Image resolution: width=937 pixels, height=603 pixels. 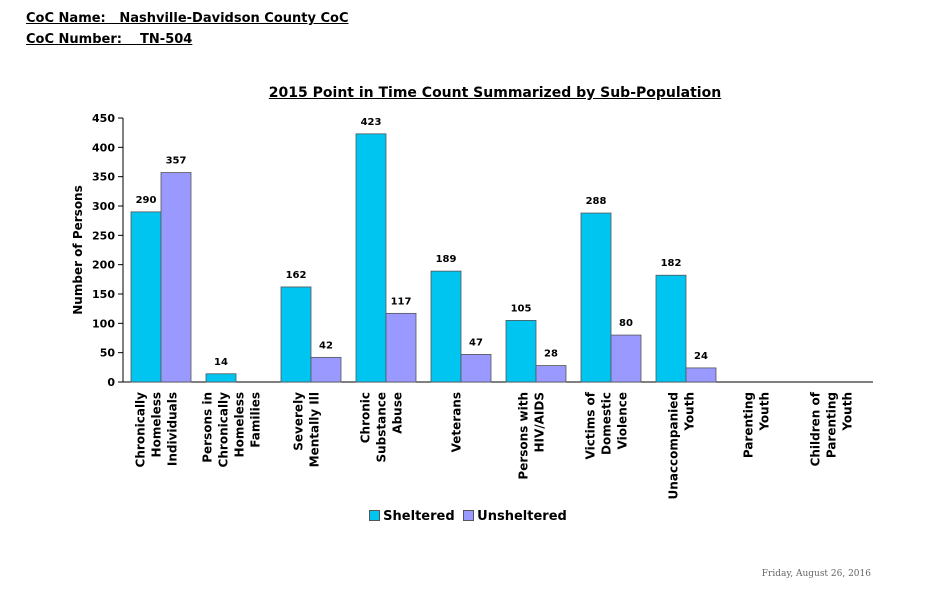 What do you see at coordinates (522, 516) in the screenshot?
I see `legend-label-unsheltered: Unsheltered` at bounding box center [522, 516].